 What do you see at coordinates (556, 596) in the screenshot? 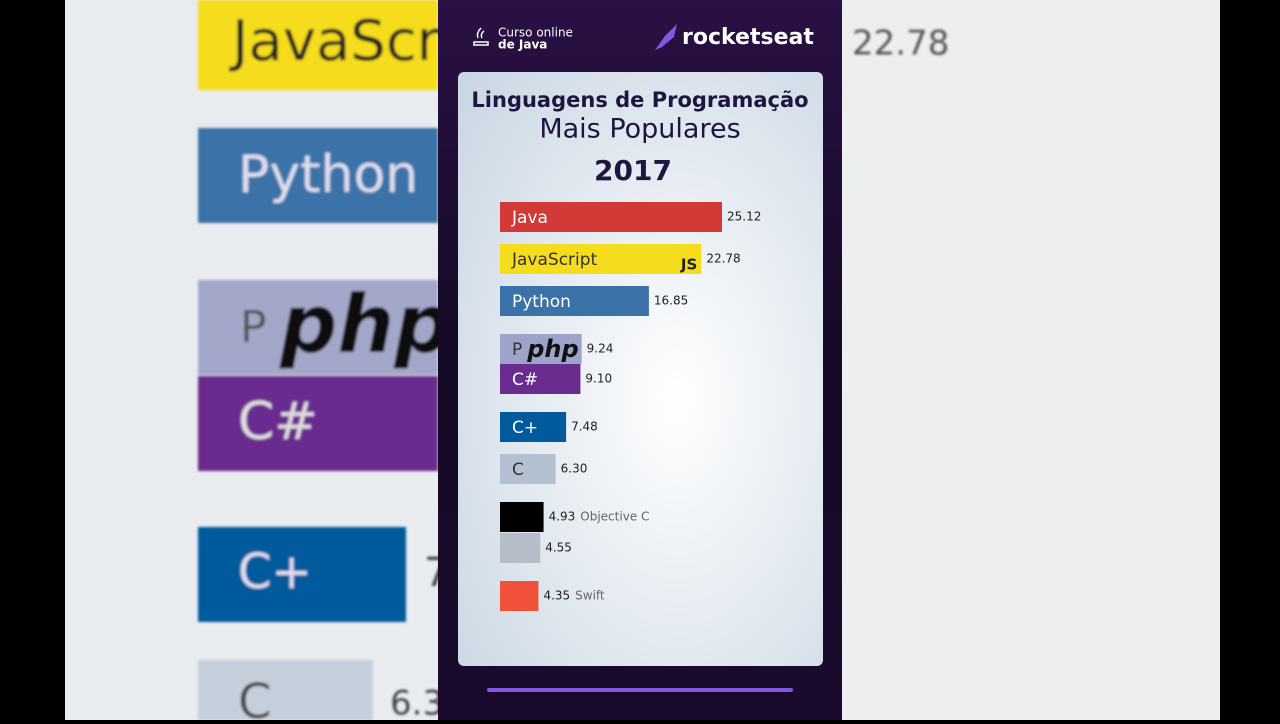
I see `value-label: 4.35` at bounding box center [556, 596].